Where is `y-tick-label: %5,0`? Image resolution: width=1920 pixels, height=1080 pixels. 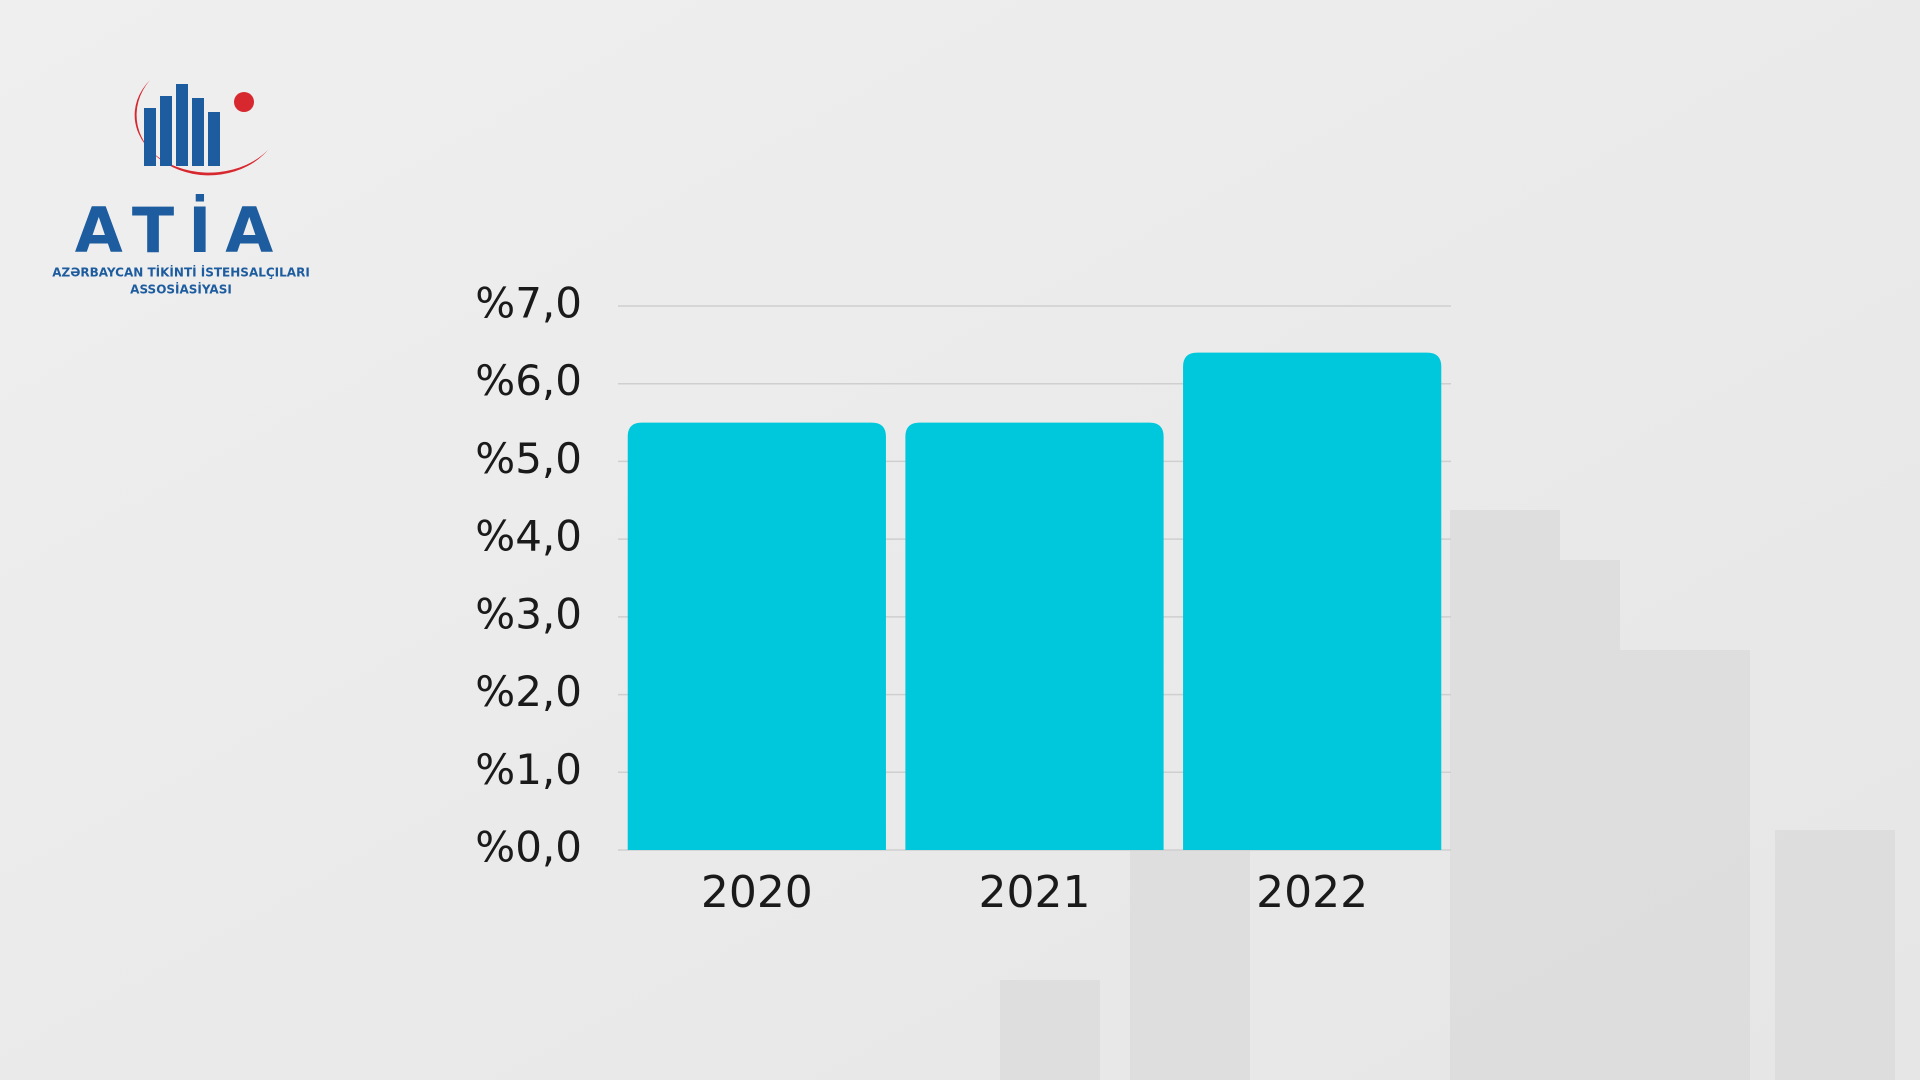
y-tick-label: %5,0 is located at coordinates (528, 458).